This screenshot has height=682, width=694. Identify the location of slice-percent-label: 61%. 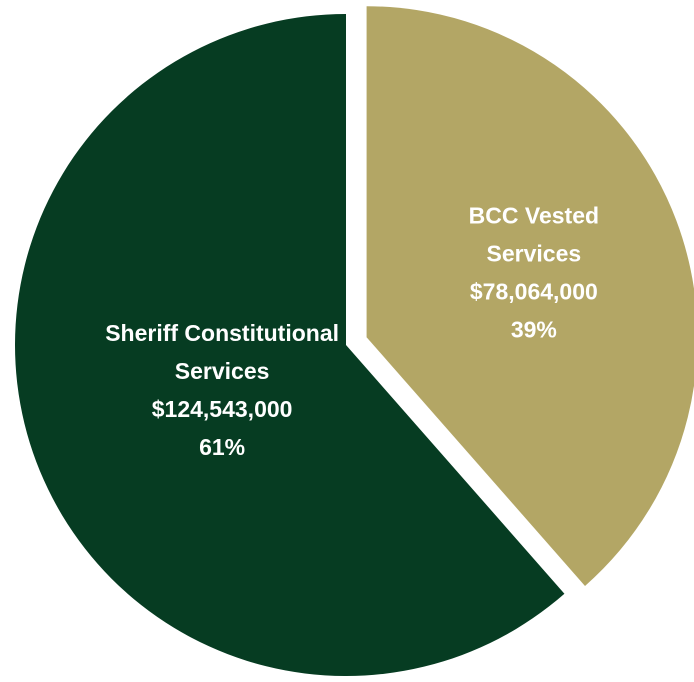
(222, 447).